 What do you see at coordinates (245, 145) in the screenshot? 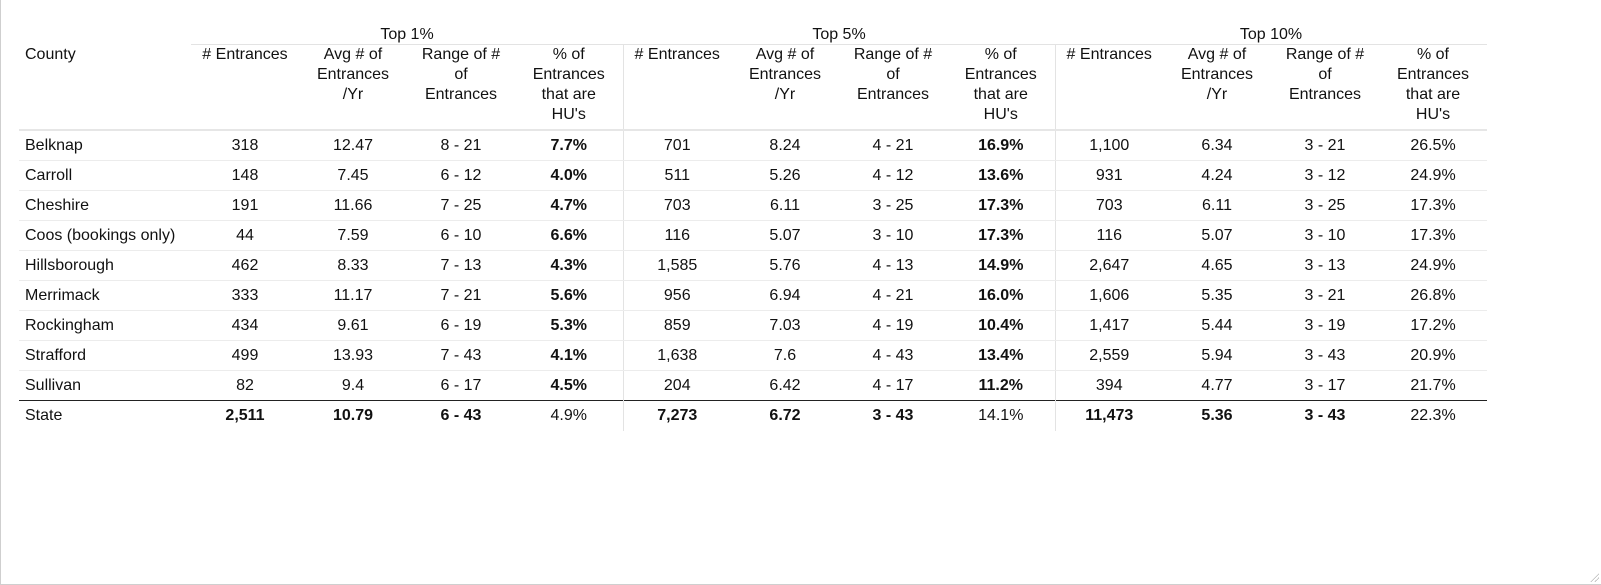
I see `entrances-cell: 318` at bounding box center [245, 145].